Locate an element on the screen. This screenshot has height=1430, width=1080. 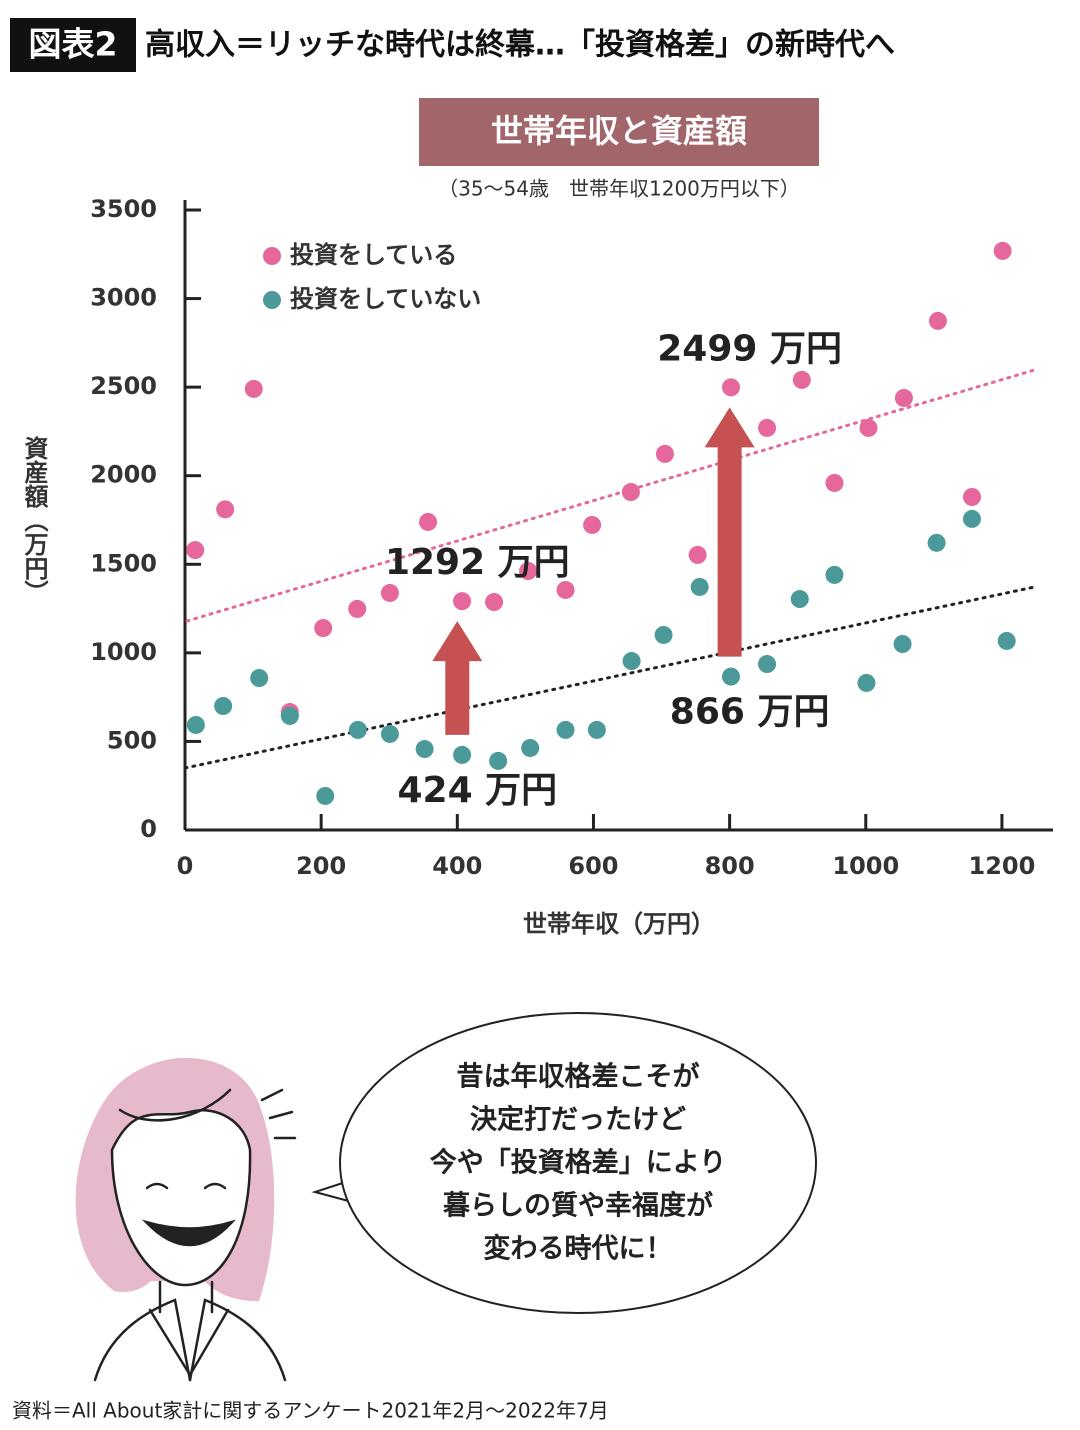
y-tick-label: 2000 is located at coordinates (123, 475).